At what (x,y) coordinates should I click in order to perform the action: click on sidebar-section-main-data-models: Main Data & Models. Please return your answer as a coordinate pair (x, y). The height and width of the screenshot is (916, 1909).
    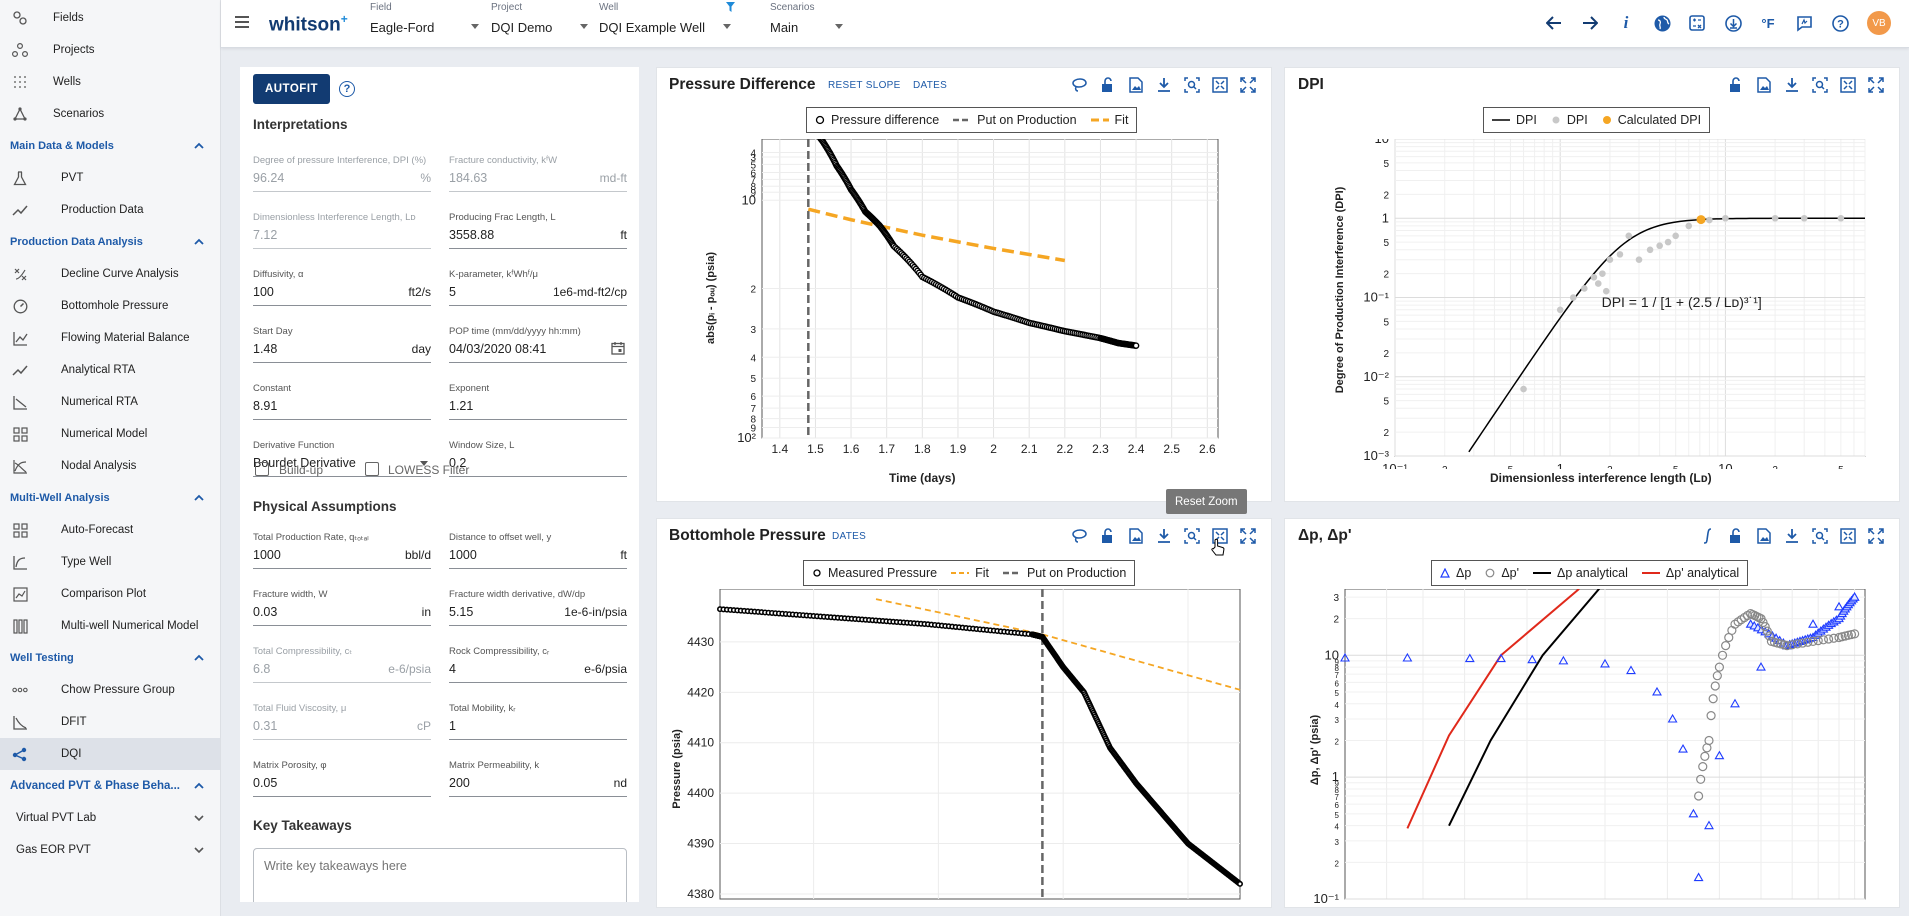
    Looking at the image, I should click on (110, 146).